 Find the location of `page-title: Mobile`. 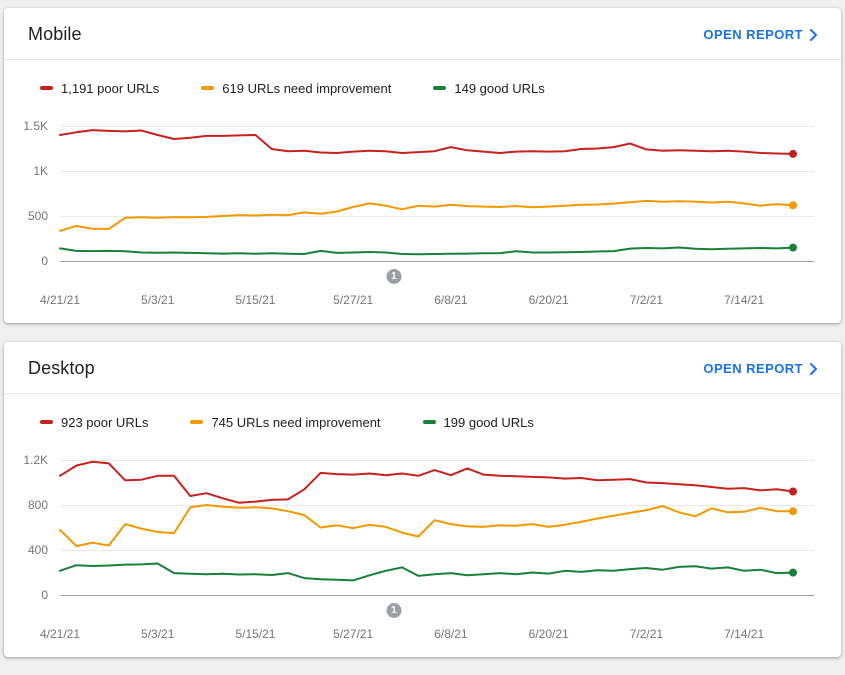

page-title: Mobile is located at coordinates (55, 34).